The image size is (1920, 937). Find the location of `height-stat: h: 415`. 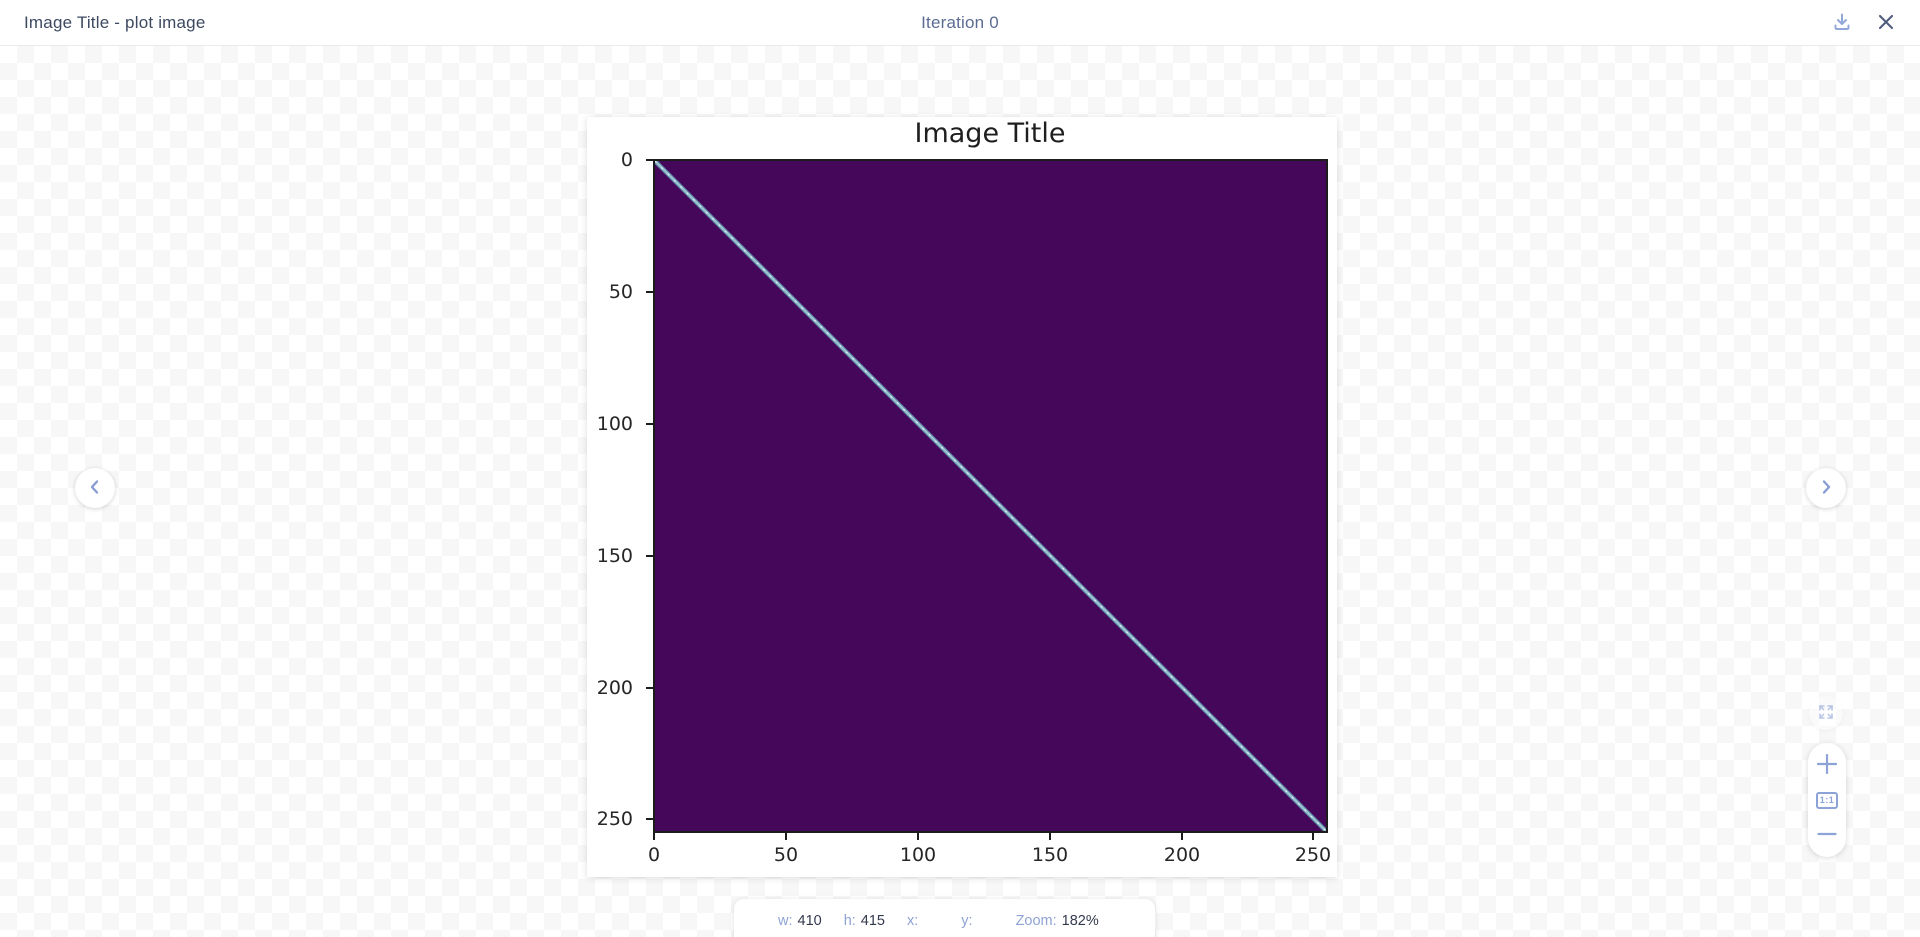

height-stat: h: 415 is located at coordinates (864, 921).